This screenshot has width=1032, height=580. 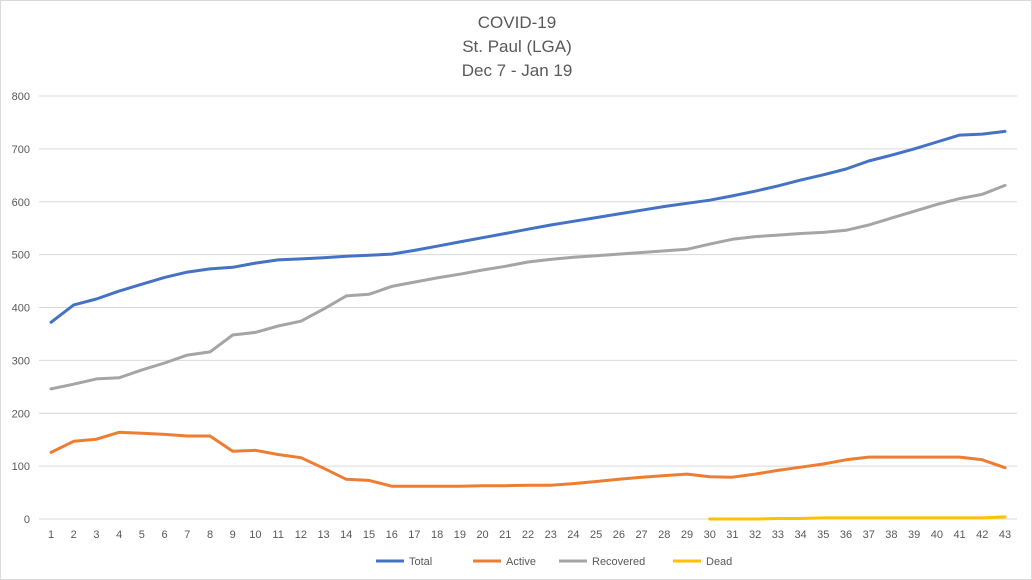 What do you see at coordinates (505, 535) in the screenshot?
I see `x-tick-label: 21` at bounding box center [505, 535].